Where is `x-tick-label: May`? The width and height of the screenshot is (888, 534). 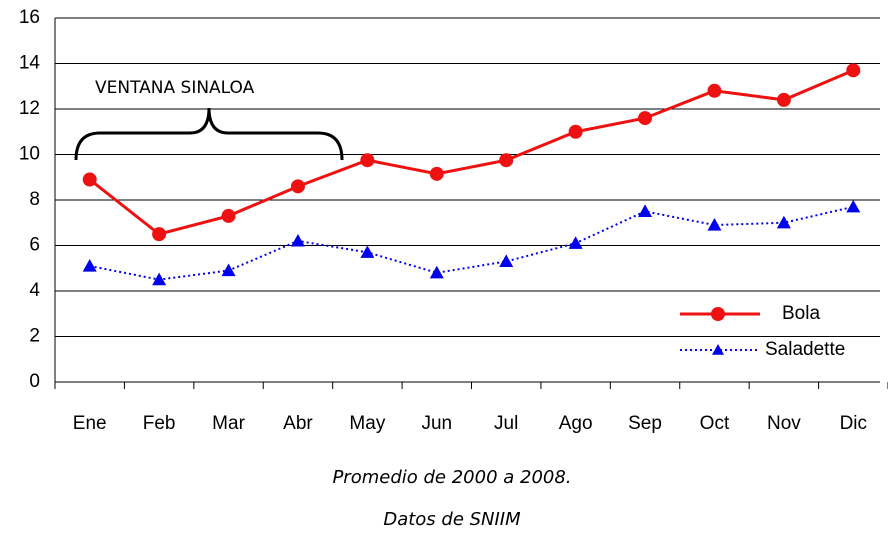 x-tick-label: May is located at coordinates (367, 423).